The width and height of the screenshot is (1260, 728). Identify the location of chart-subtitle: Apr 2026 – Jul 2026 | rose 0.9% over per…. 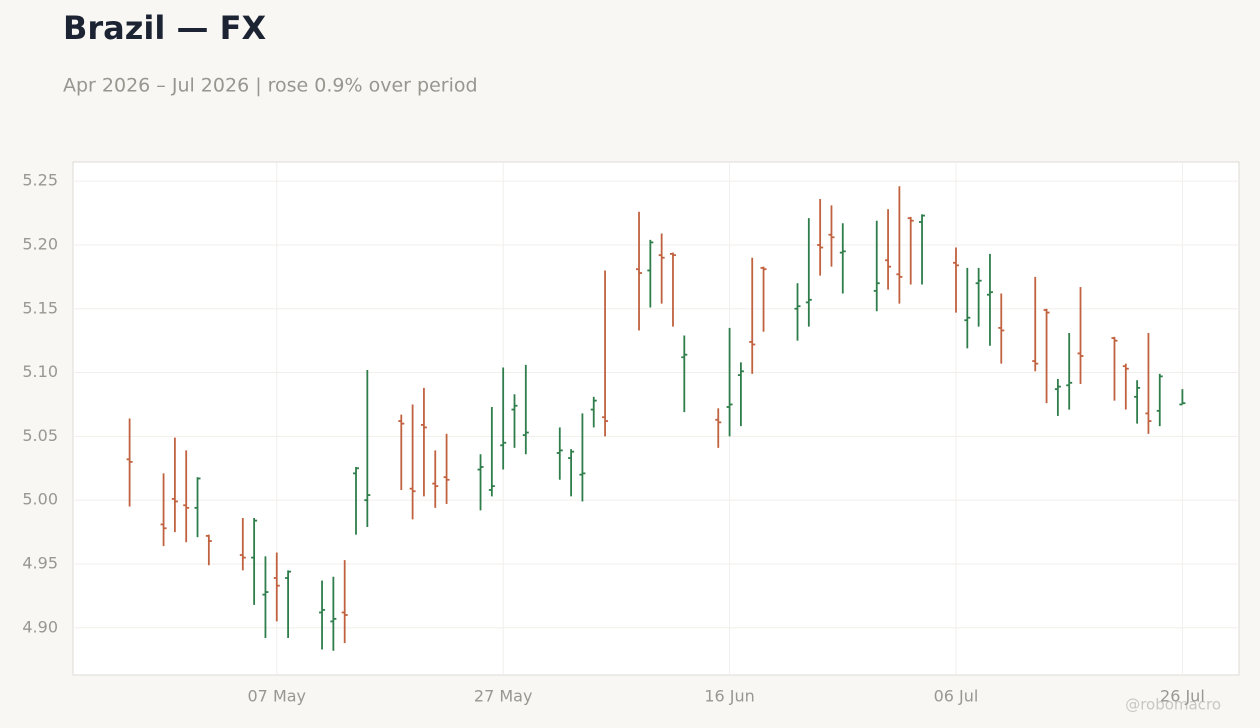
(270, 86).